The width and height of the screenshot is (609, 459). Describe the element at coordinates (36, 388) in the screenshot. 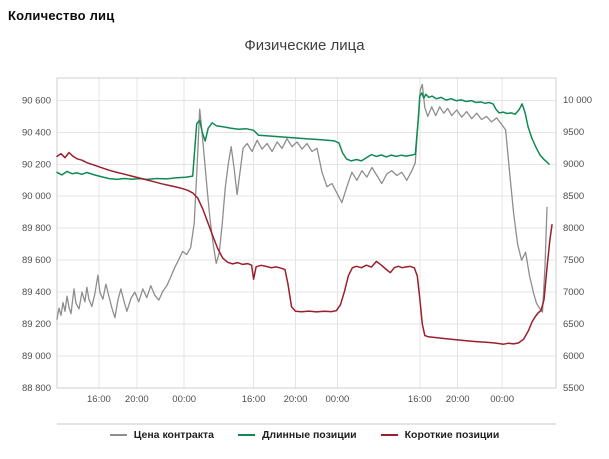

I see `svg-text: 88 800` at that location.